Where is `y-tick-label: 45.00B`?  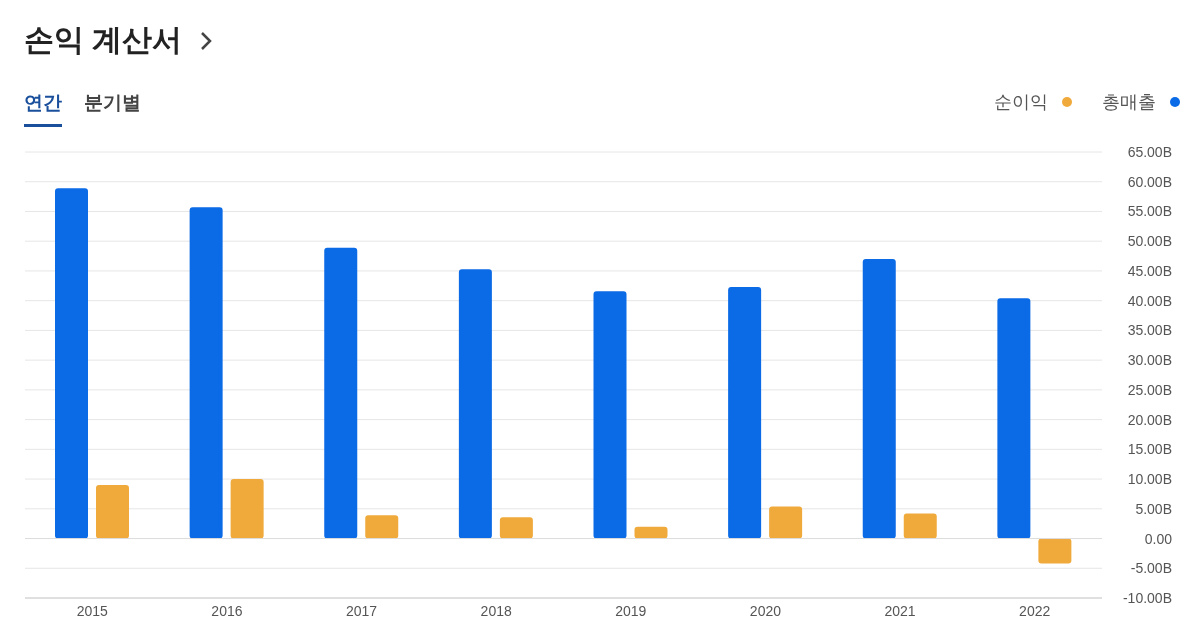
y-tick-label: 45.00B is located at coordinates (1149, 270).